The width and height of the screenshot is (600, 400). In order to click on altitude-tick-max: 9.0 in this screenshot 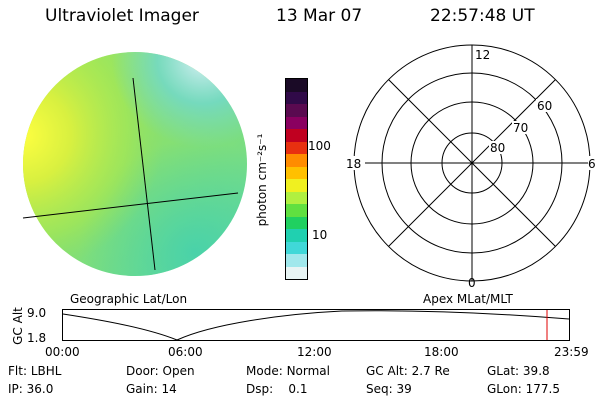, I will do `click(37, 313)`.